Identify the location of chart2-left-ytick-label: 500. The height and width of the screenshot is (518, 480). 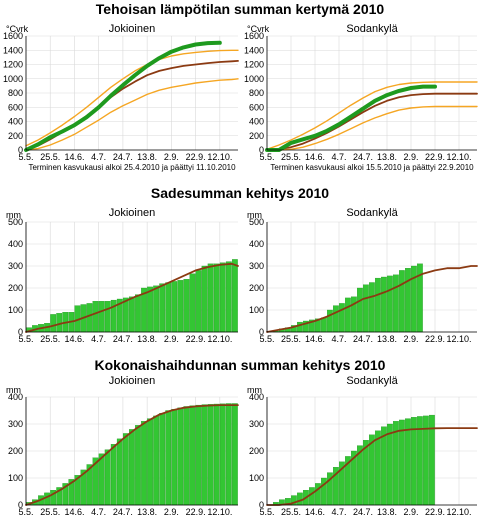
(15, 222).